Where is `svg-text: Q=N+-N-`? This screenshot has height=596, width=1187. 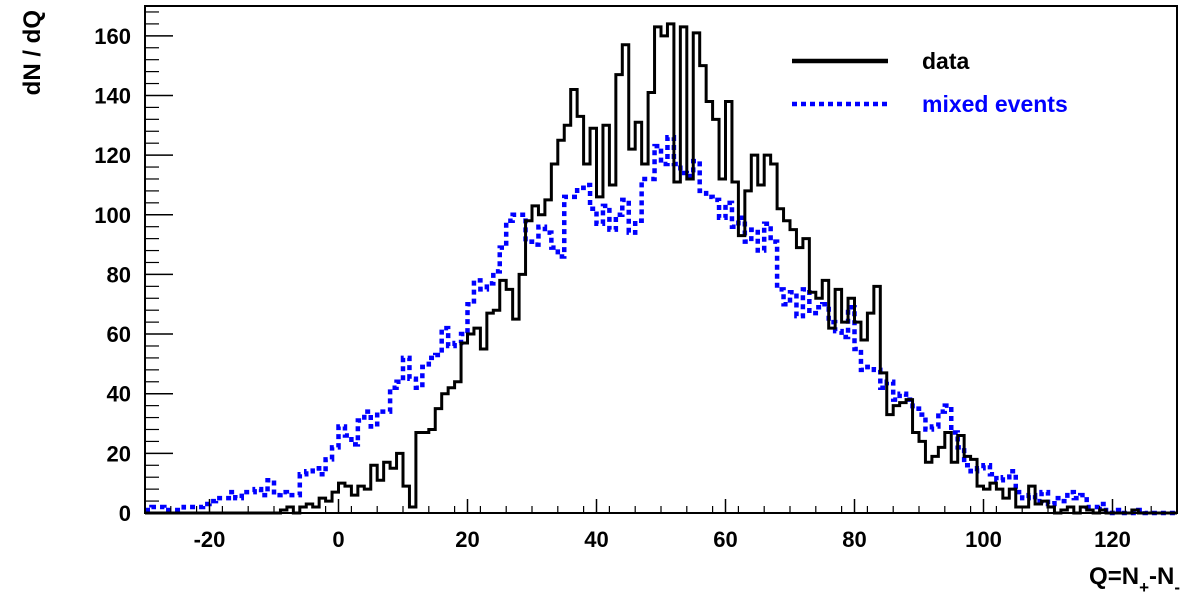
svg-text: Q=N+-N- is located at coordinates (1134, 579).